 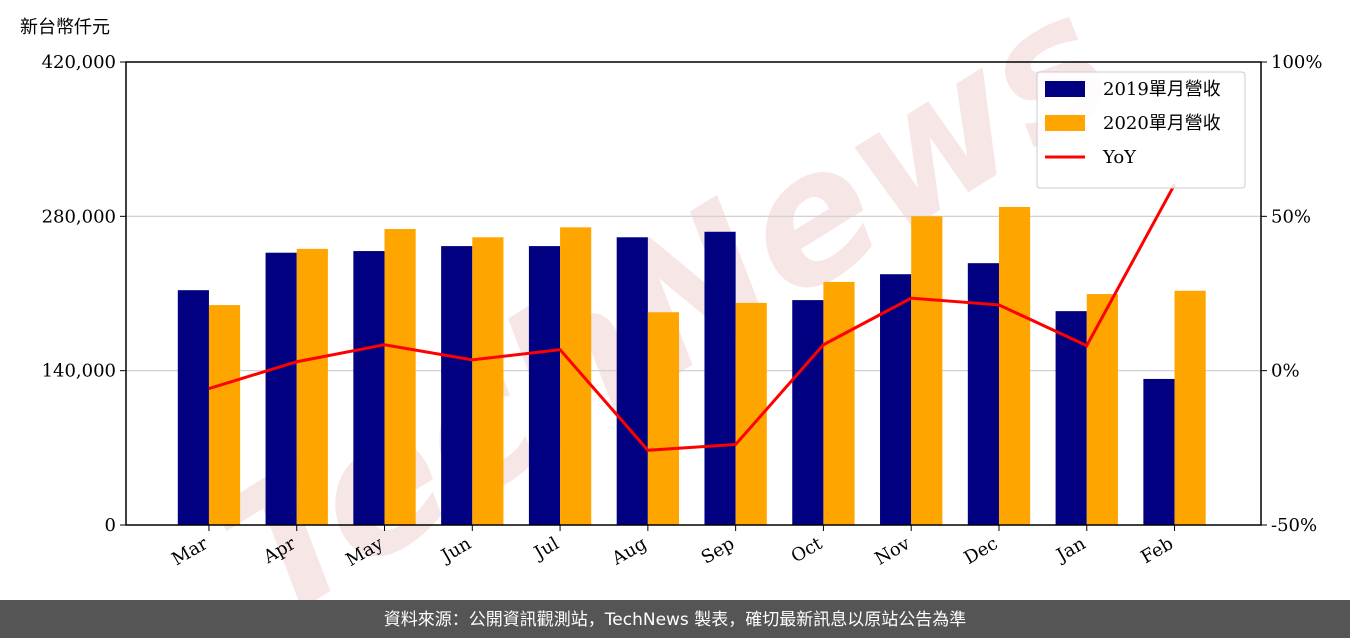 What do you see at coordinates (718, 550) in the screenshot?
I see `x-tick-label: Sep` at bounding box center [718, 550].